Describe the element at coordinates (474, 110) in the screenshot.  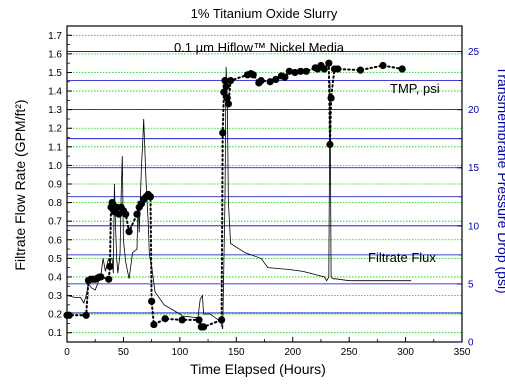
I see `y-right-tick-label: 20` at that location.